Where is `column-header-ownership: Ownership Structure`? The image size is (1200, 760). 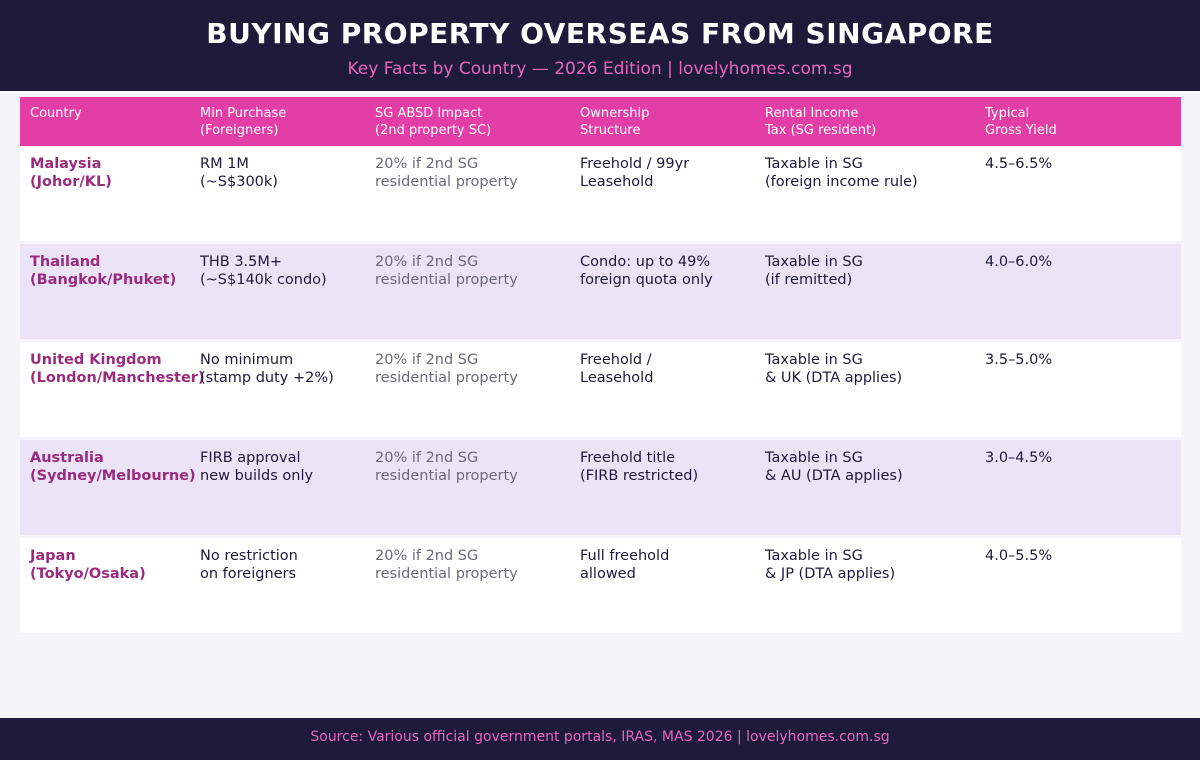
column-header-ownership: Ownership Structure is located at coordinates (615, 122).